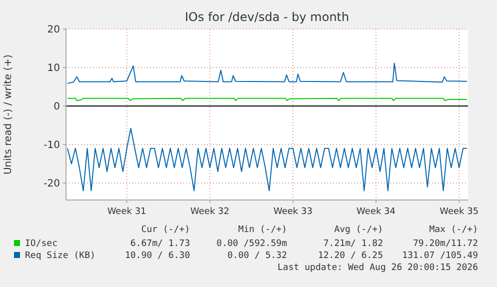 The image size is (497, 287). What do you see at coordinates (376, 212) in the screenshot?
I see `x-tick-label: Week 34` at bounding box center [376, 212].